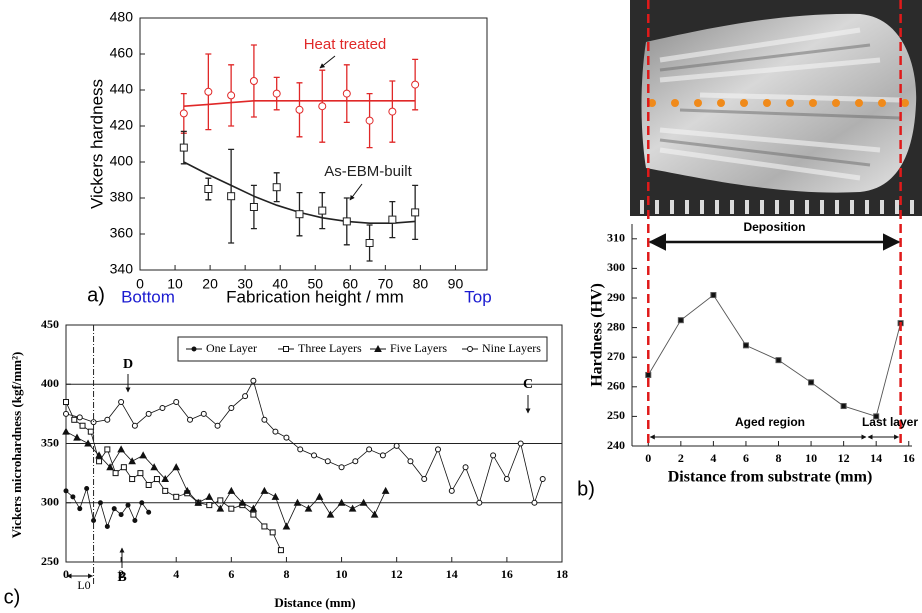 Image resolution: width=922 pixels, height=613 pixels. I want to click on x-axis-label: Distance from substrate (mm), so click(770, 477).